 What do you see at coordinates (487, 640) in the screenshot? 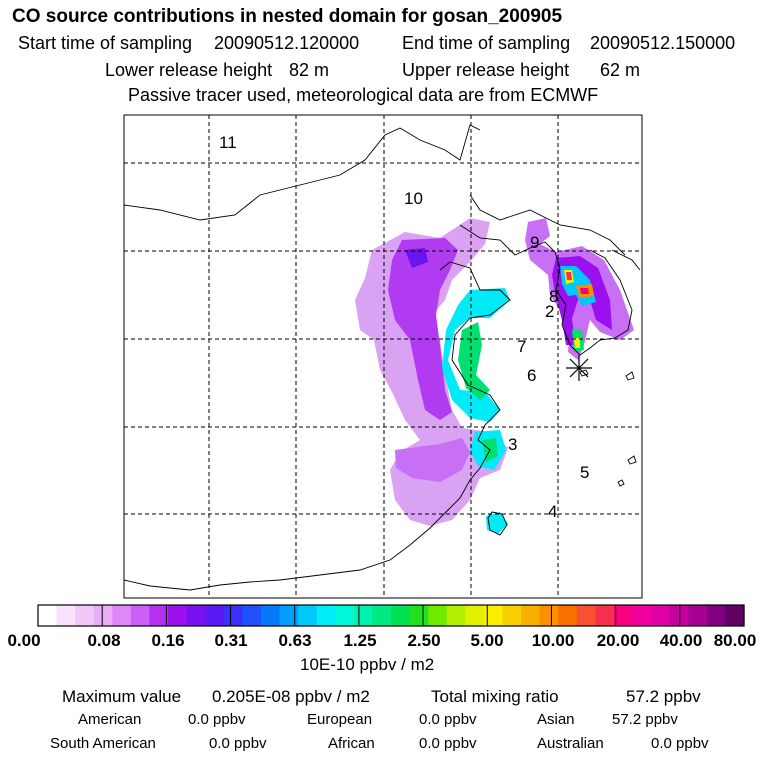
I see `colorbar-tick: 5.00` at bounding box center [487, 640].